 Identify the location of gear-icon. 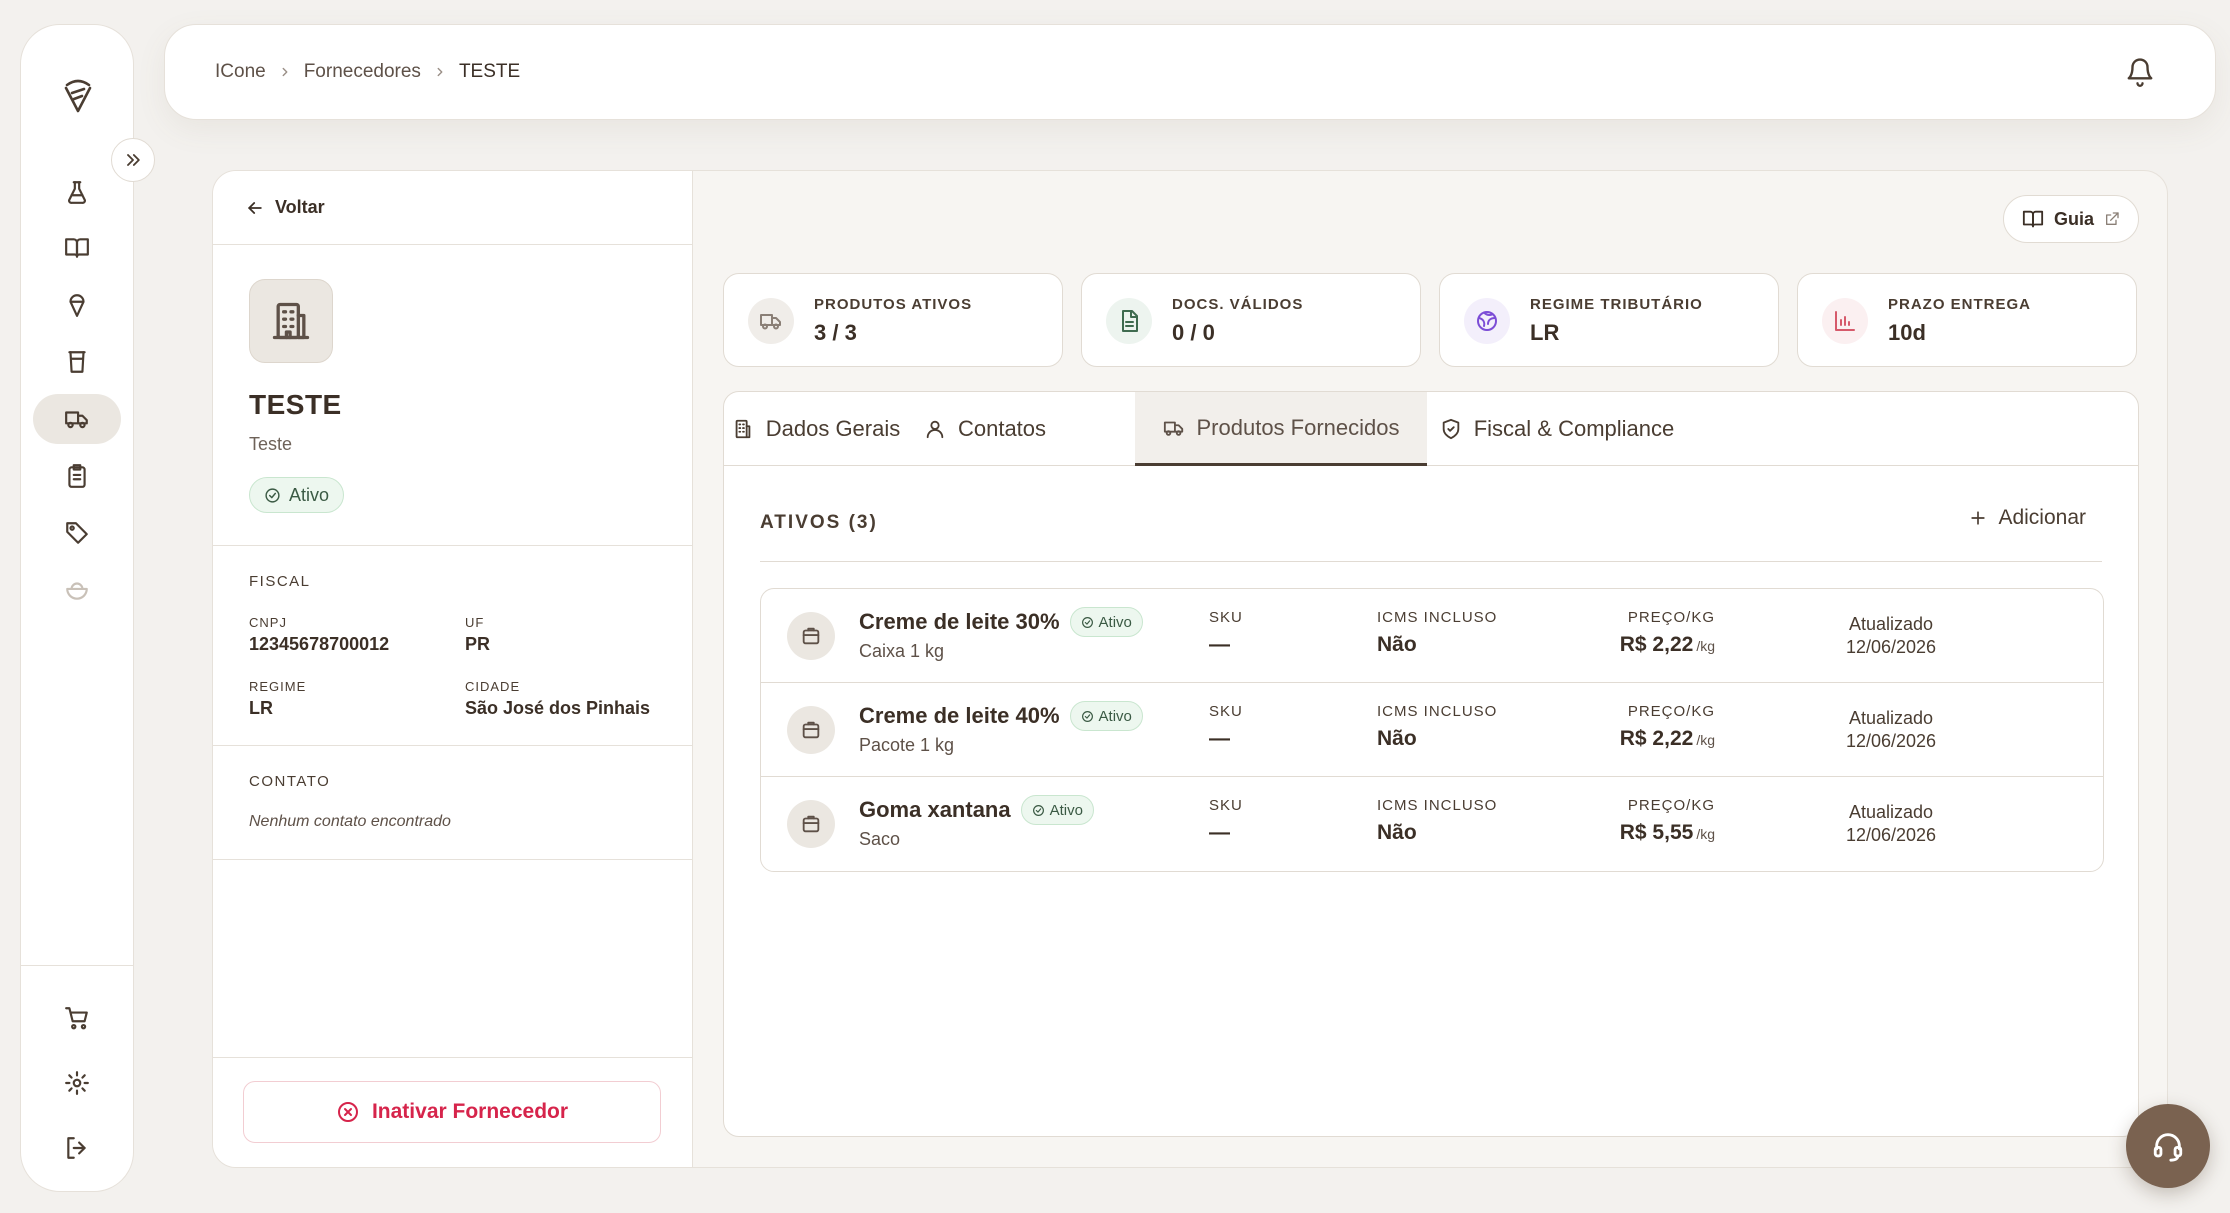
(77, 1083).